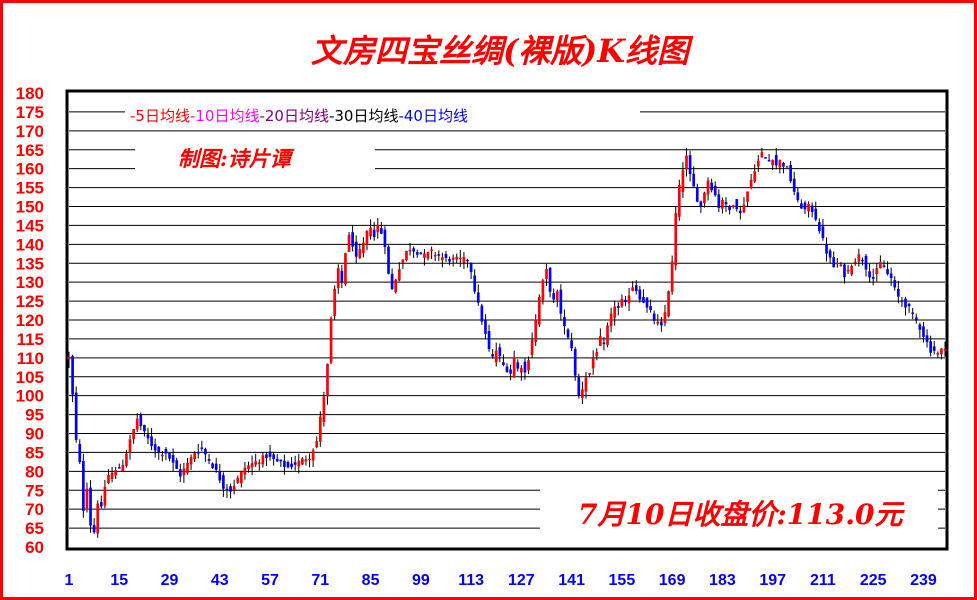  I want to click on y-tick-label: 155, so click(30, 188).